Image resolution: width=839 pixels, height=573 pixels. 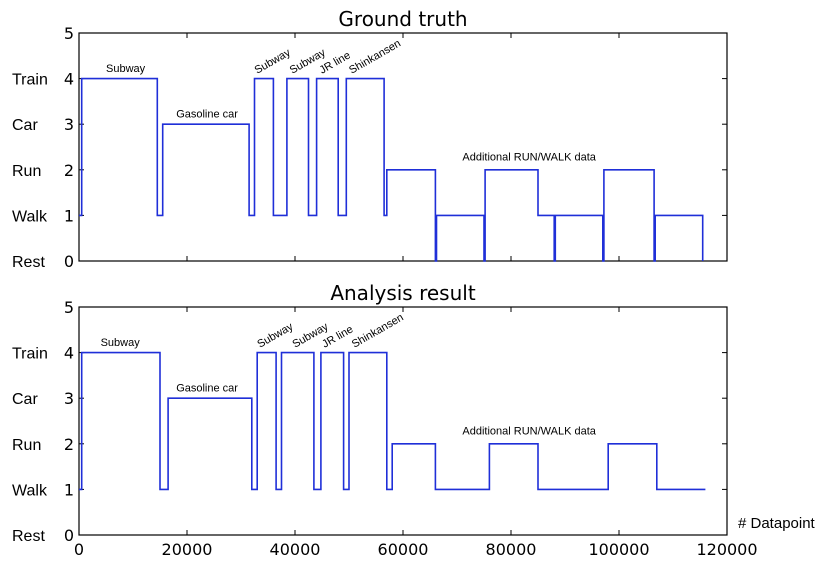 I want to click on bottom-annotation: Gasoline car, so click(x=207, y=388).